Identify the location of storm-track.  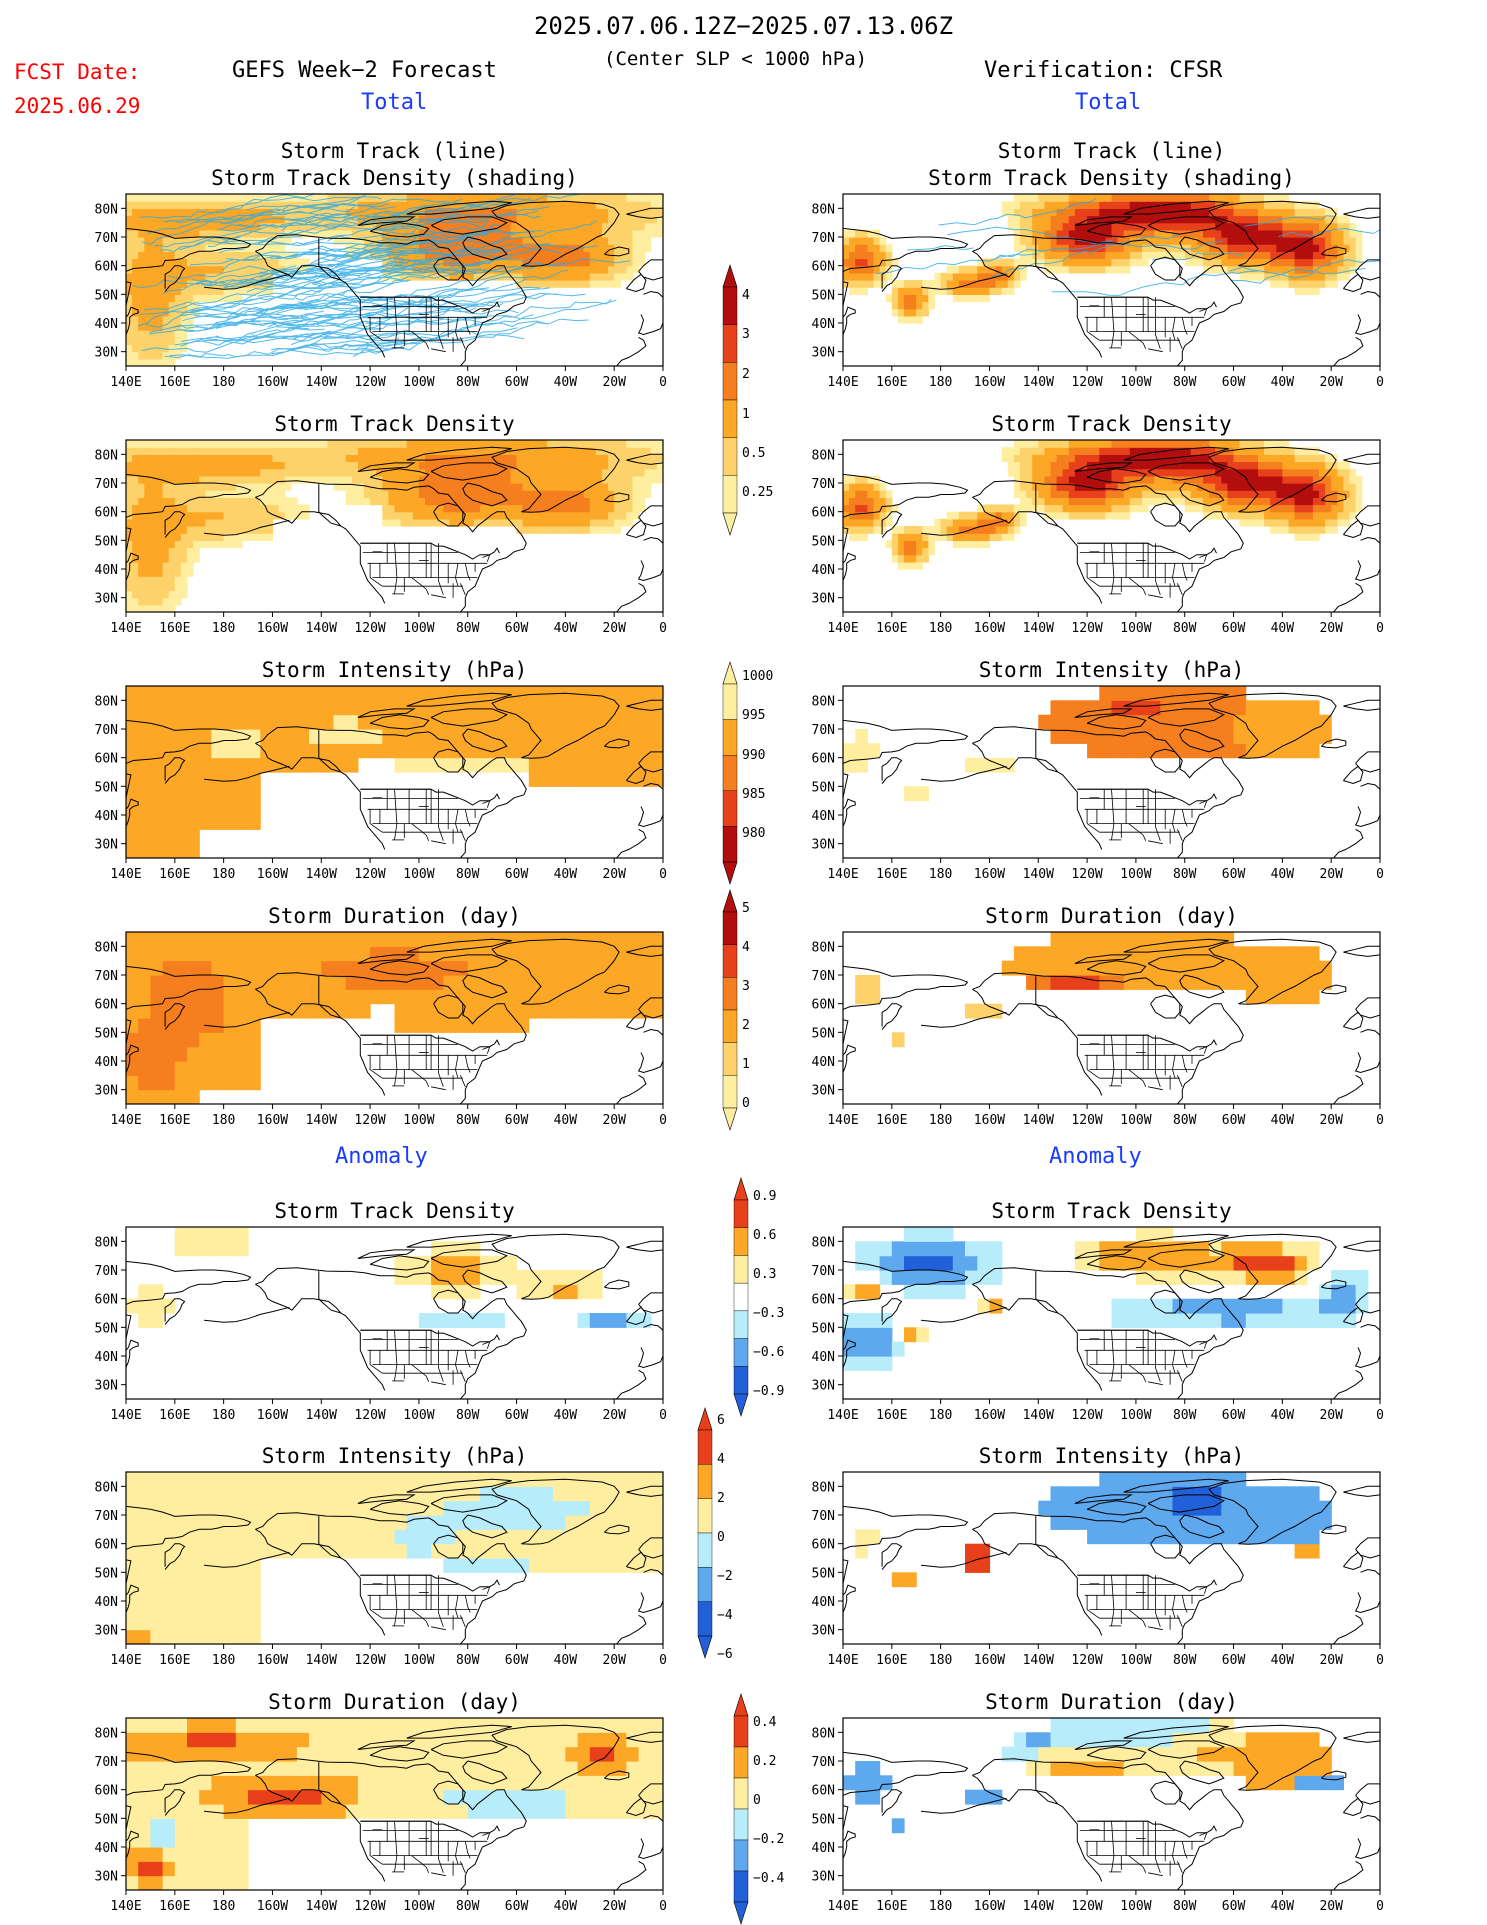
(257, 216).